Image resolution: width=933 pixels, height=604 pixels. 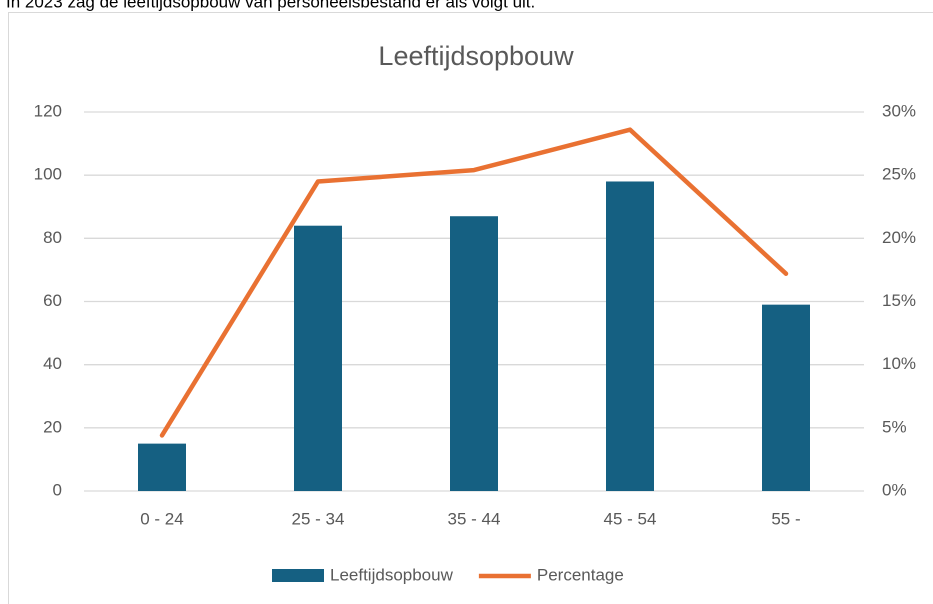 What do you see at coordinates (899, 237) in the screenshot?
I see `y2-tick-label: 20%` at bounding box center [899, 237].